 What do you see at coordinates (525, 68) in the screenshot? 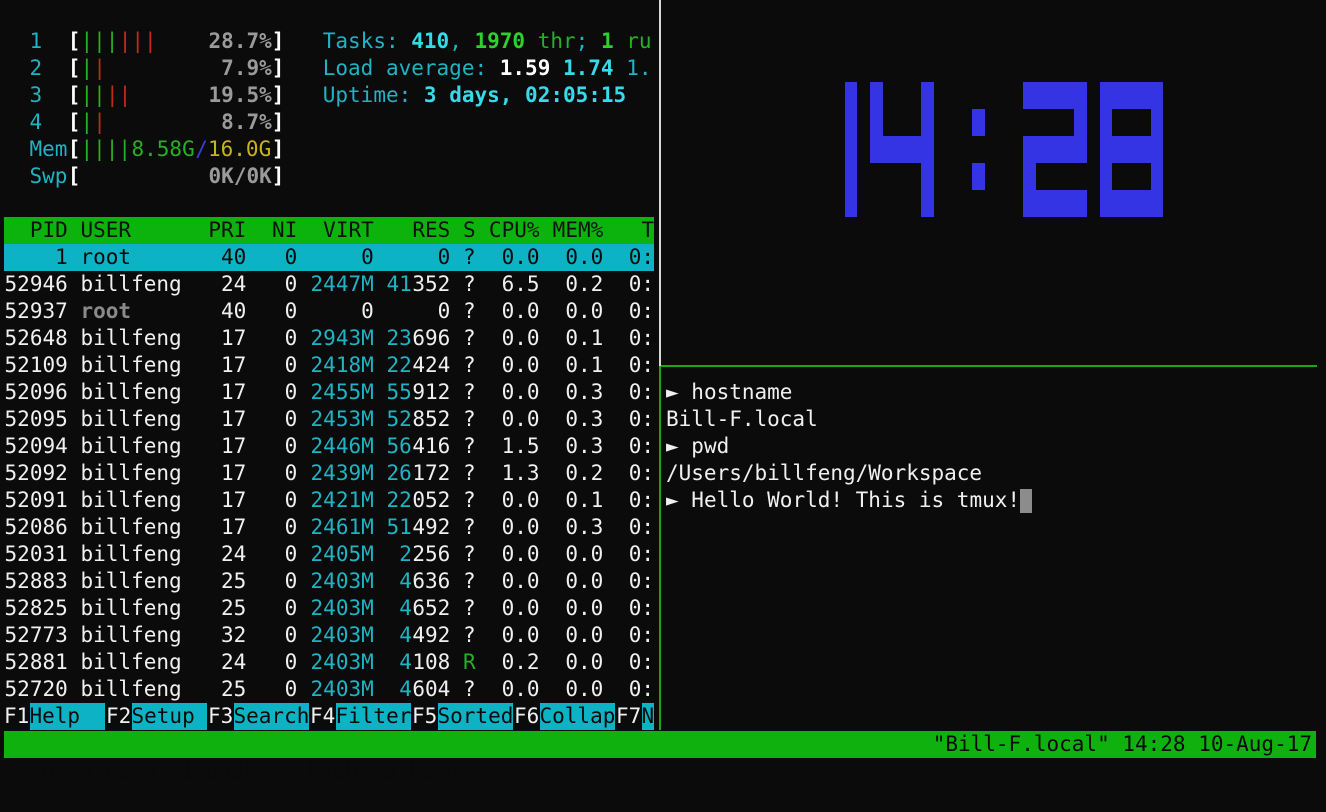
I see `info-text: 1.59` at bounding box center [525, 68].